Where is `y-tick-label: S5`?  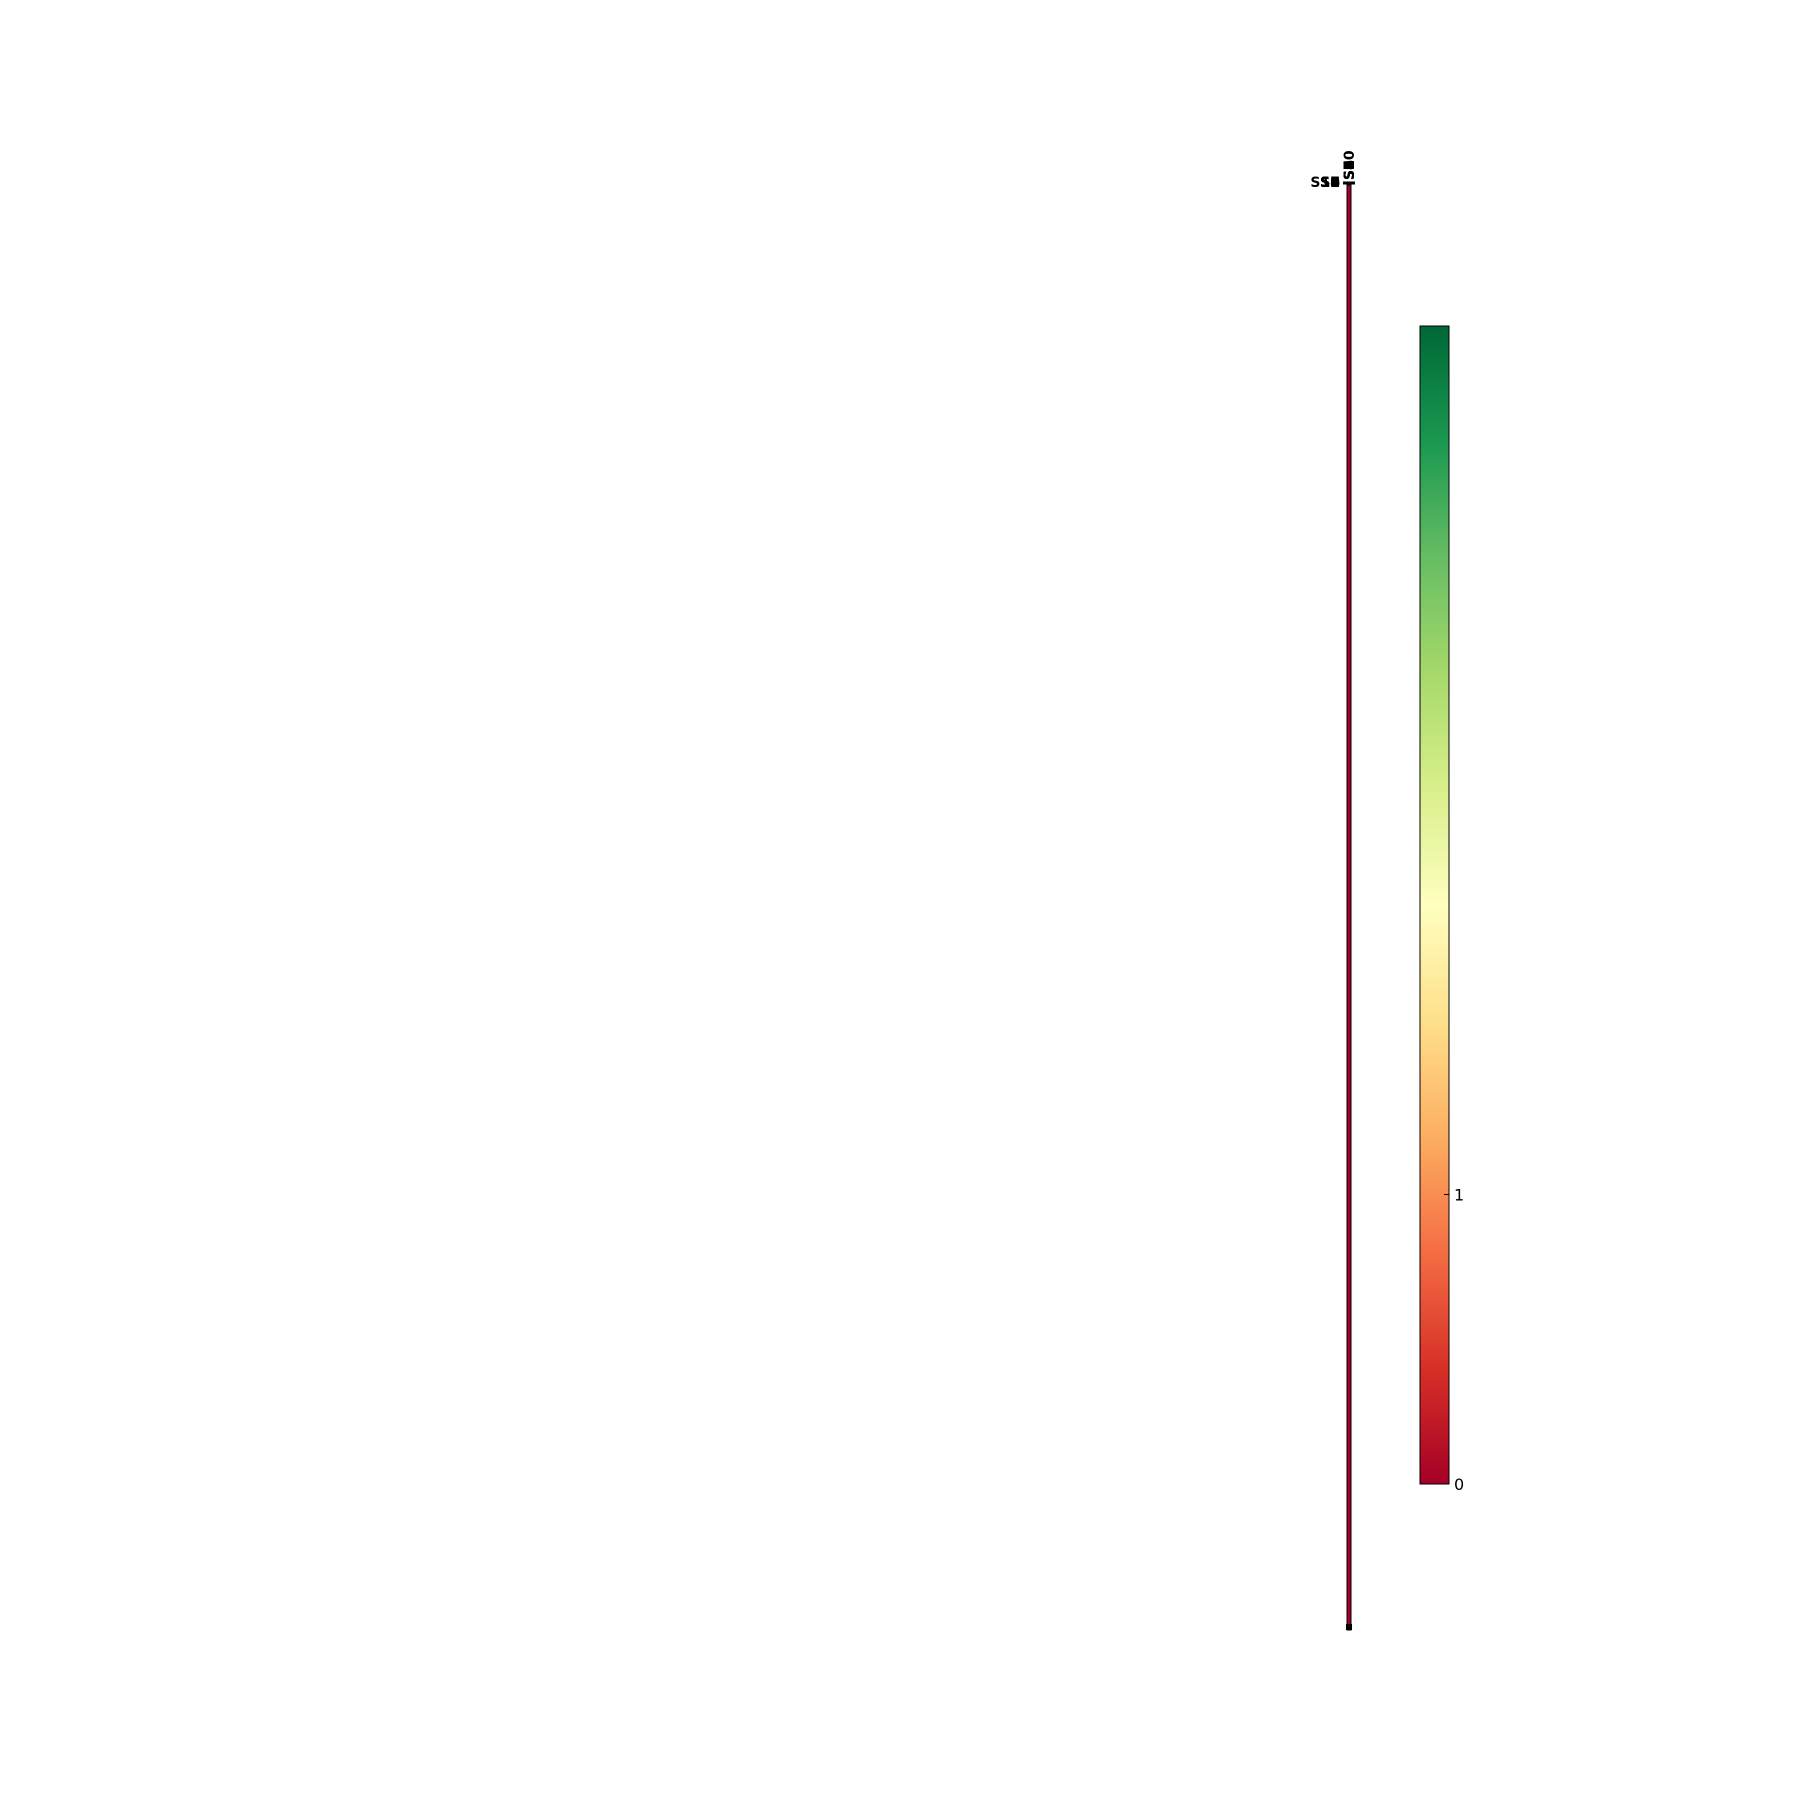 y-tick-label: S5 is located at coordinates (1330, 183).